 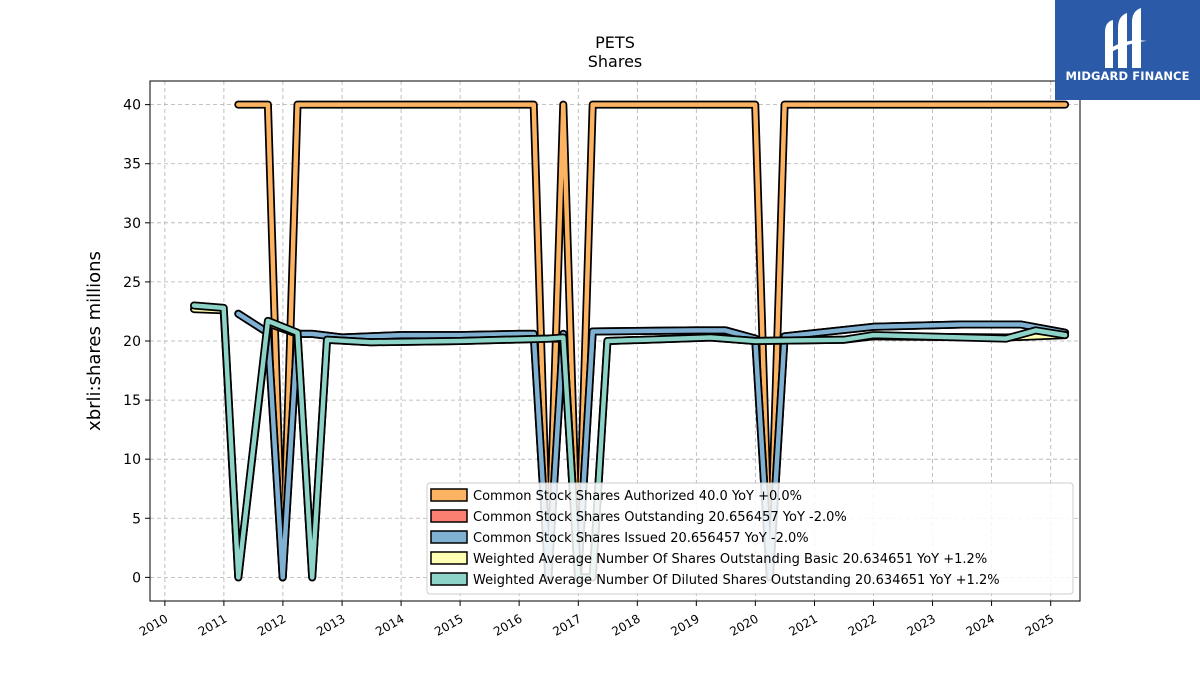 What do you see at coordinates (743, 624) in the screenshot?
I see `x-tick-label: 2020` at bounding box center [743, 624].